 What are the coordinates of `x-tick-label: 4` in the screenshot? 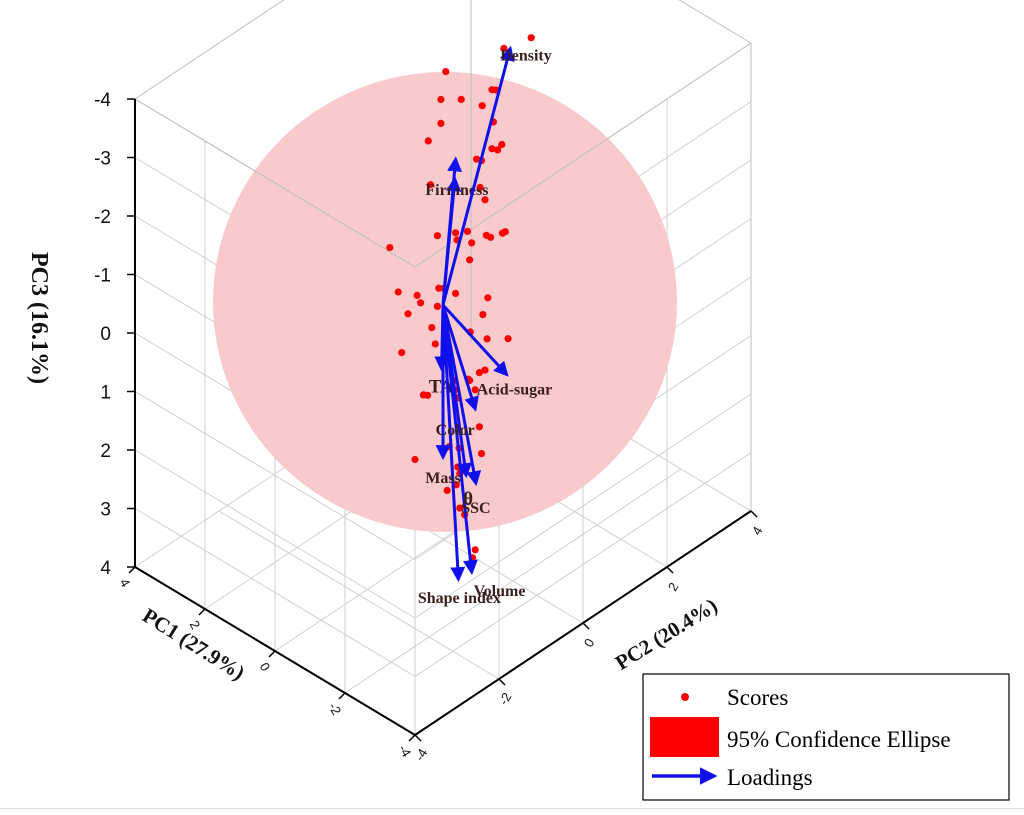 It's located at (125, 583).